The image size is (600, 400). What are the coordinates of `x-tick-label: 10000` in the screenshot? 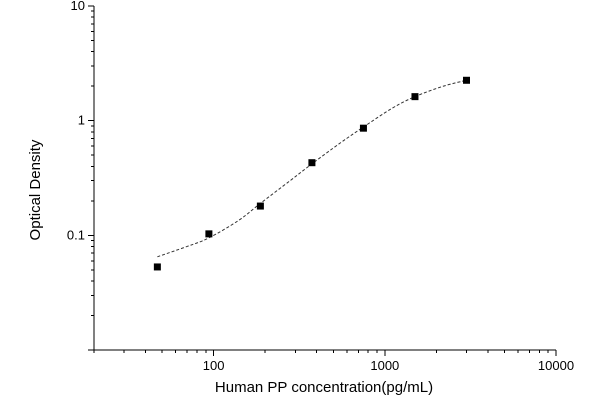 It's located at (556, 365).